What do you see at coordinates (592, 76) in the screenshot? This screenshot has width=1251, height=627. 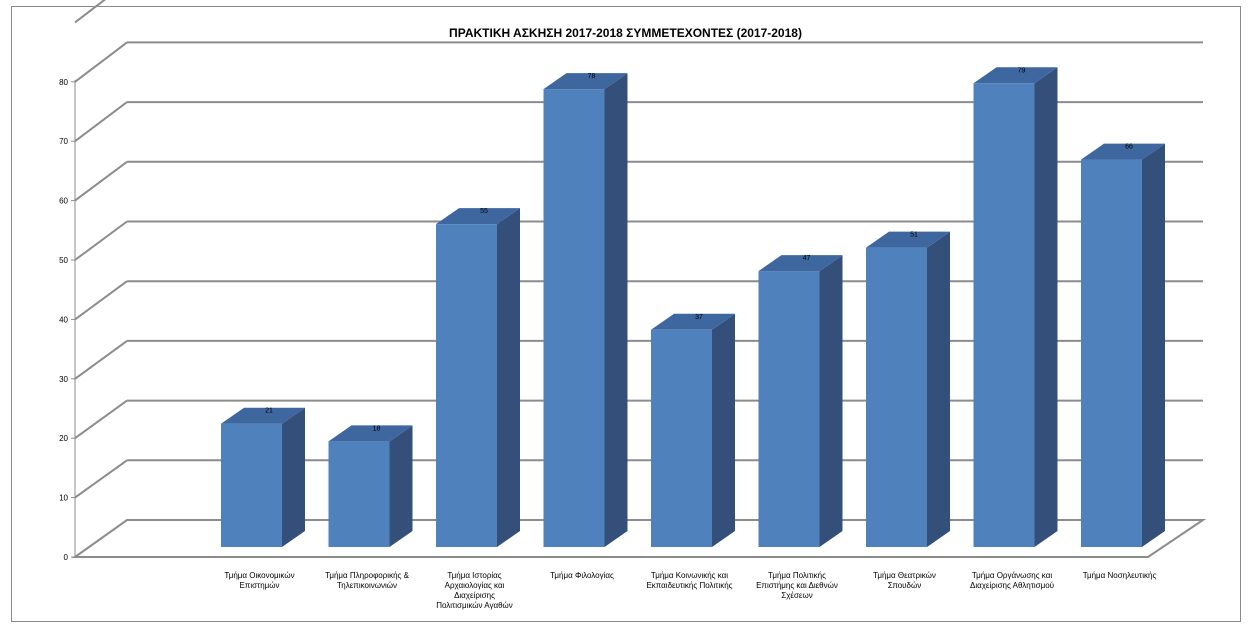 I see `data-label: 78` at bounding box center [592, 76].